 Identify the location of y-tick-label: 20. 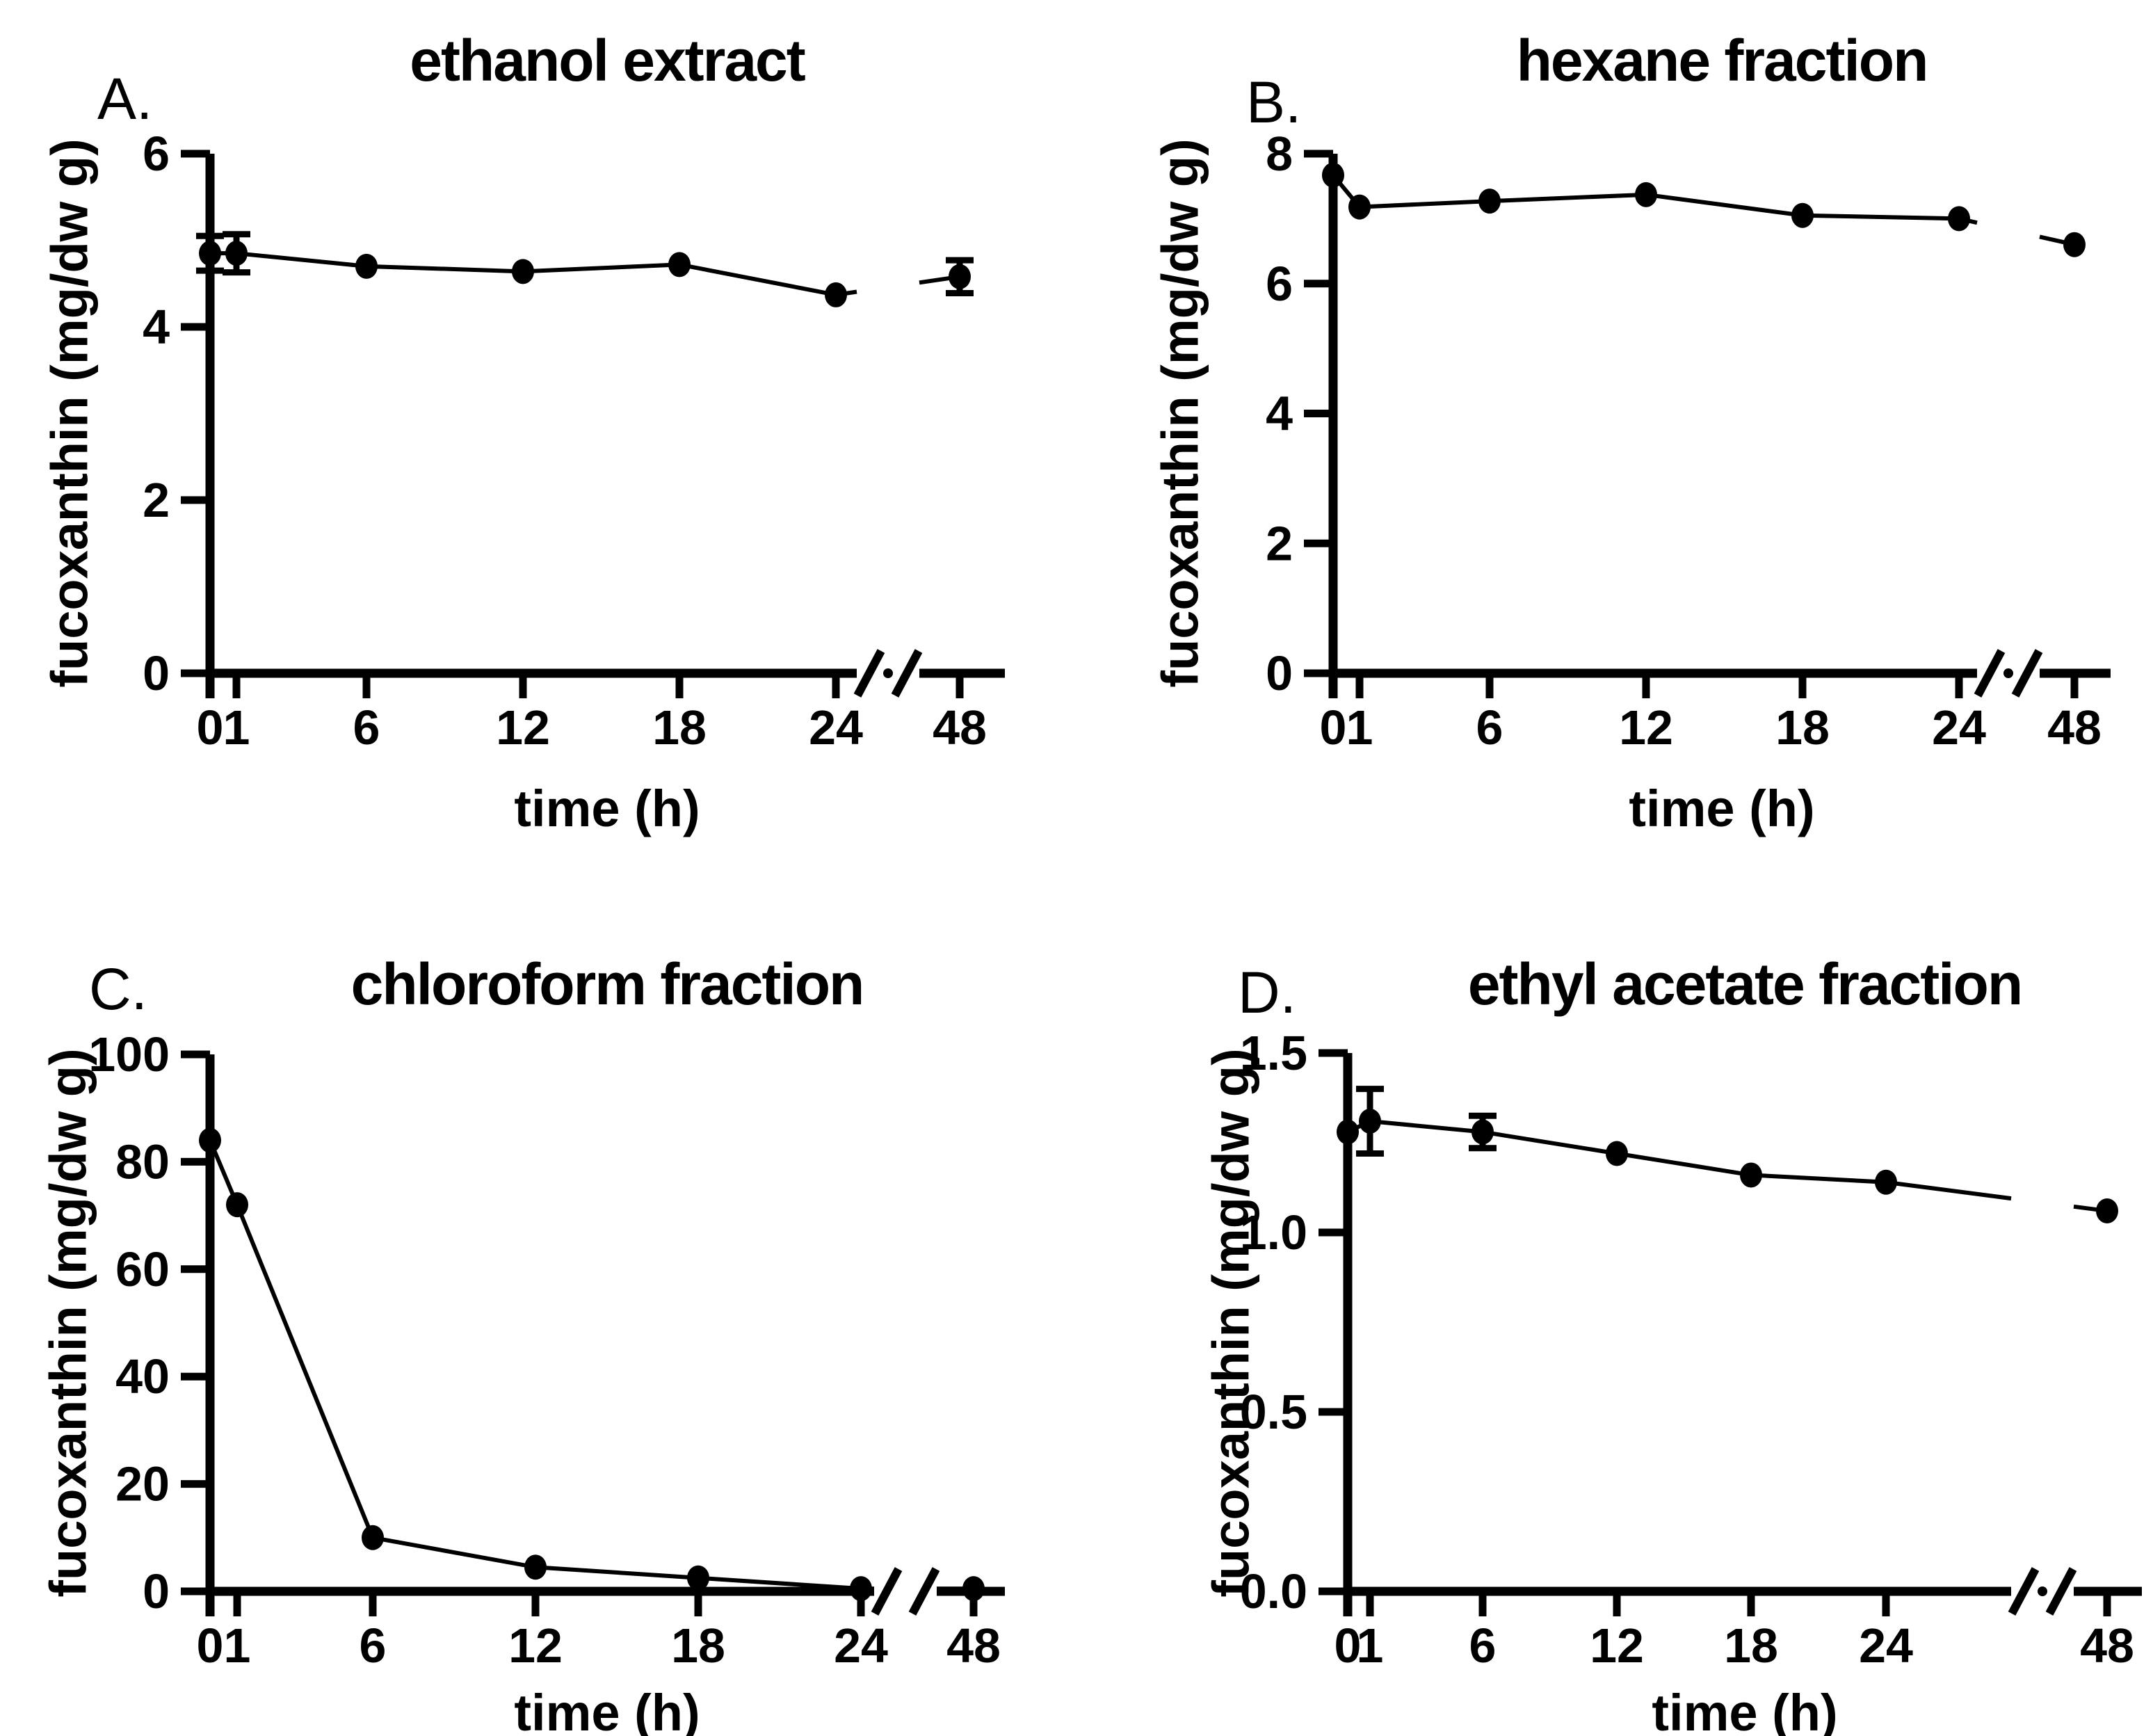
(142, 1484).